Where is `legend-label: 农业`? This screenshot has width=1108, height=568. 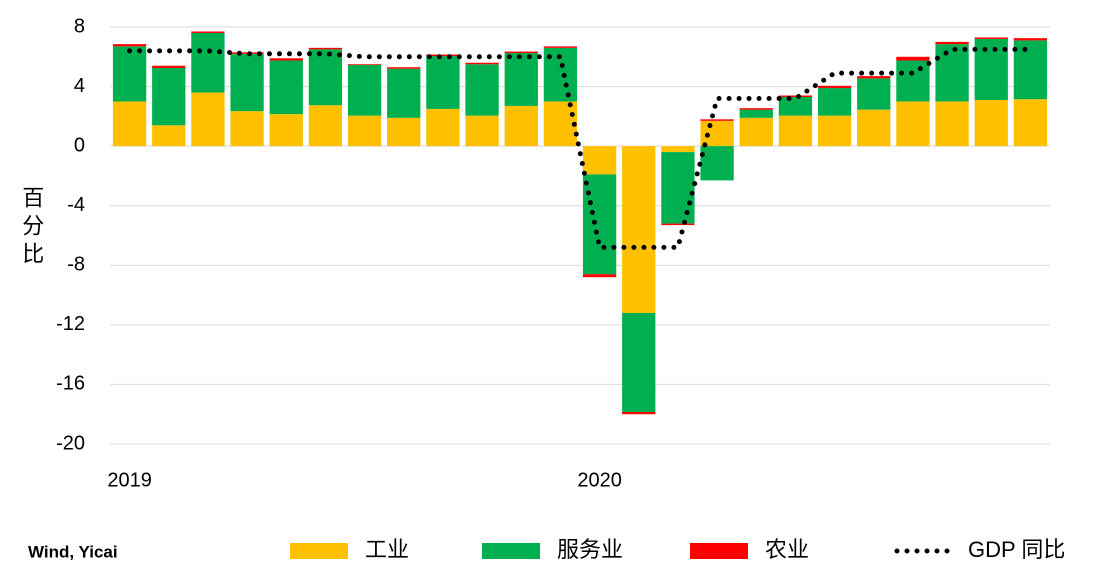 legend-label: 农业 is located at coordinates (787, 549).